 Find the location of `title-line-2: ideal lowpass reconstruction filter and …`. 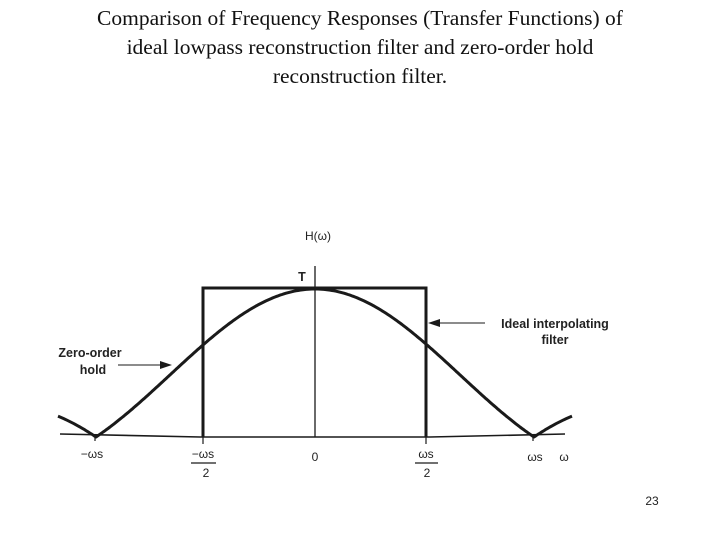

title-line-2: ideal lowpass reconstruction filter and … is located at coordinates (360, 47).